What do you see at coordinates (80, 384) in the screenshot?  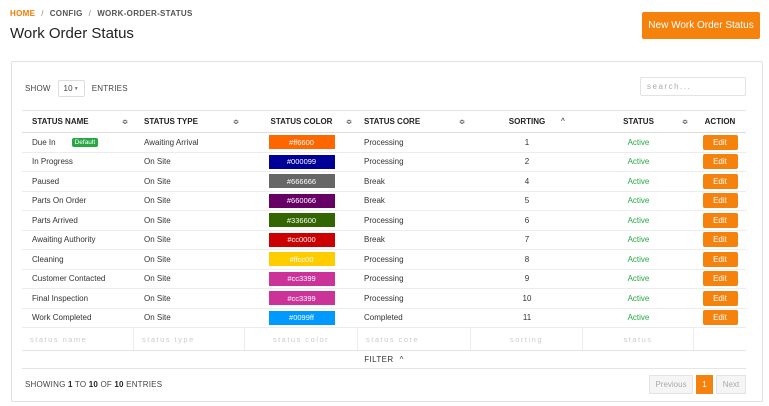 I see `info-to-word: TO` at bounding box center [80, 384].